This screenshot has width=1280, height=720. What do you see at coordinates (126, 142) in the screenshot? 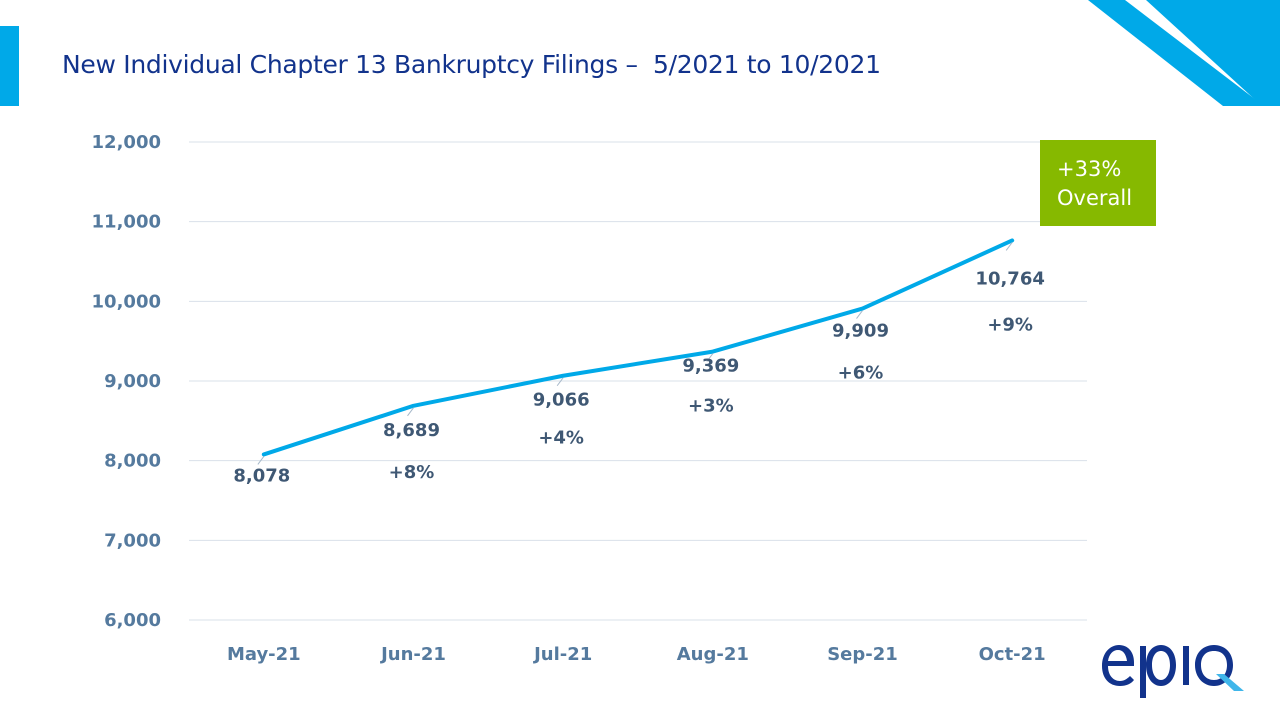
I see `y-axis-tick-label: 12,000` at bounding box center [126, 142].